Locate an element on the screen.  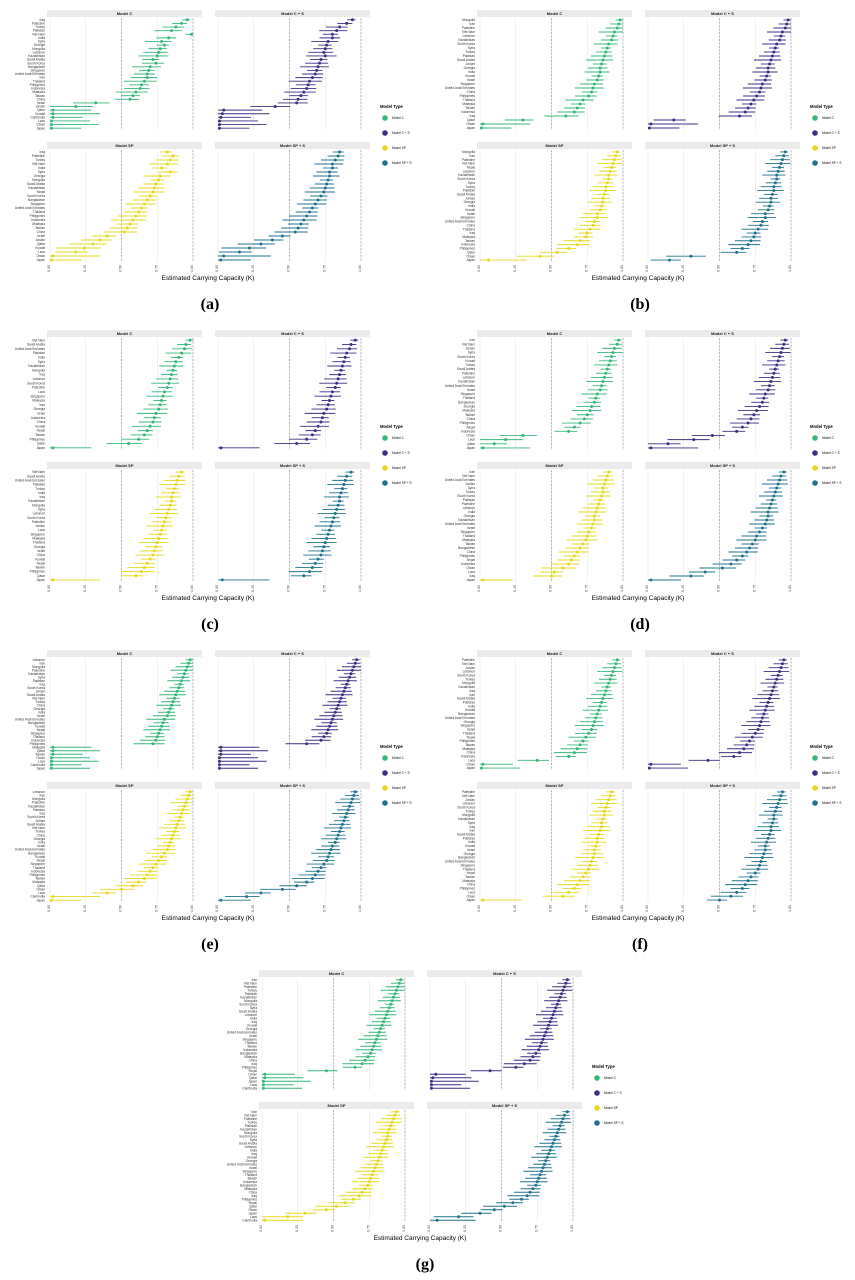
country-label: China is located at coordinates (471, 92).